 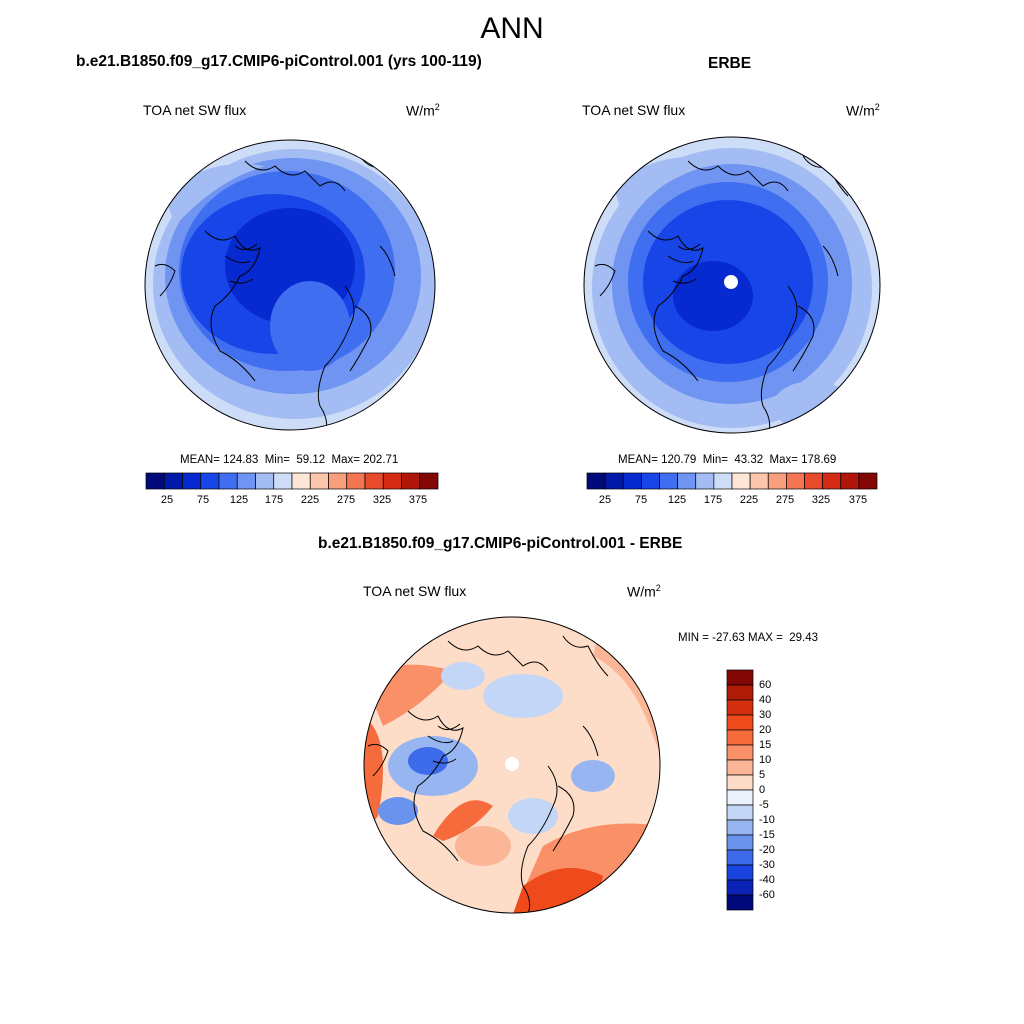 I want to click on cb-tick: 30, so click(x=765, y=715).